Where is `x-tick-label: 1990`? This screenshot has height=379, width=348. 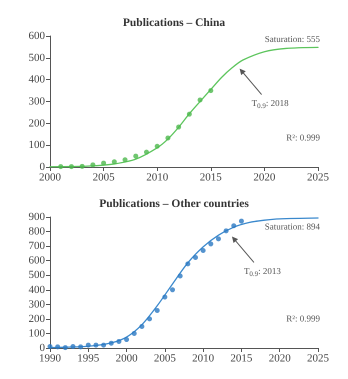
x-tick-label: 1990 is located at coordinates (50, 358).